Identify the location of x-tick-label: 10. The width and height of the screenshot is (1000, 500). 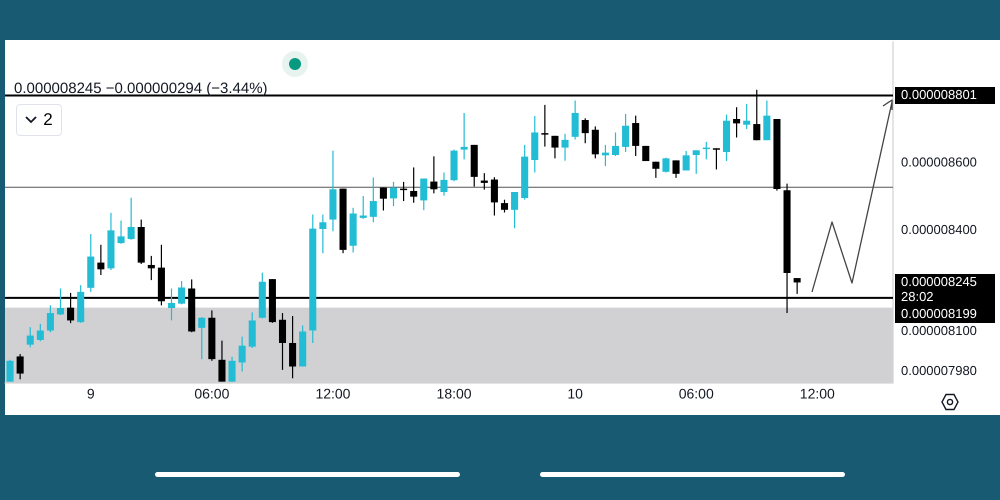
(575, 393).